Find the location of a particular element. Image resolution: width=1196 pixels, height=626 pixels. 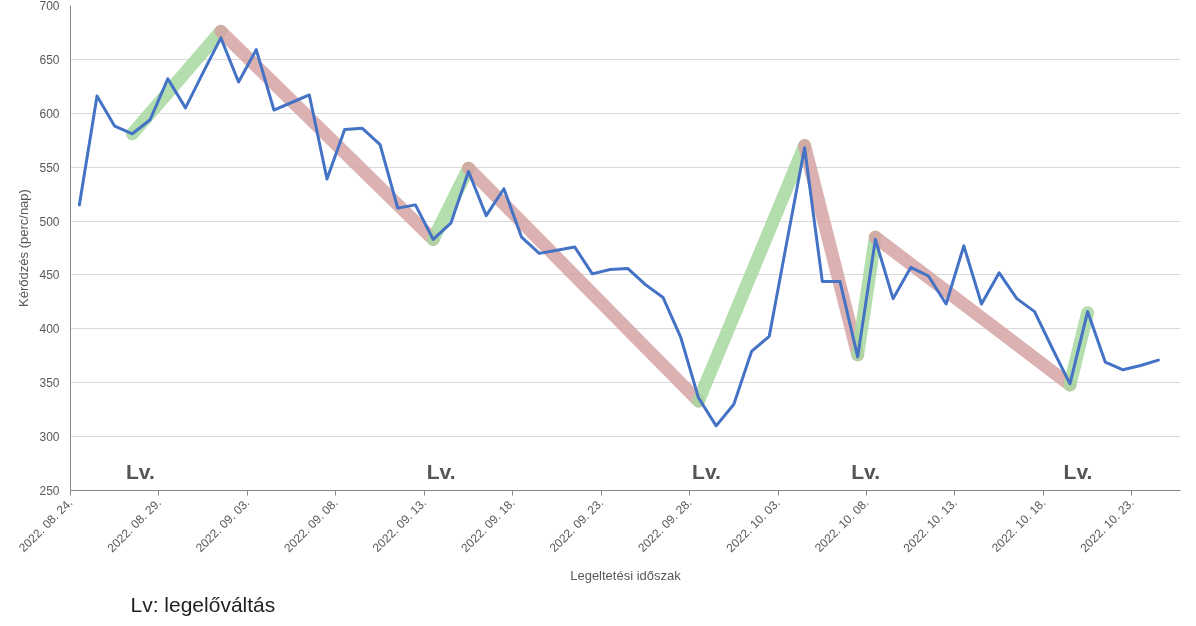

y-axis-title: Kérődzés (perc/nap) is located at coordinates (24, 248).